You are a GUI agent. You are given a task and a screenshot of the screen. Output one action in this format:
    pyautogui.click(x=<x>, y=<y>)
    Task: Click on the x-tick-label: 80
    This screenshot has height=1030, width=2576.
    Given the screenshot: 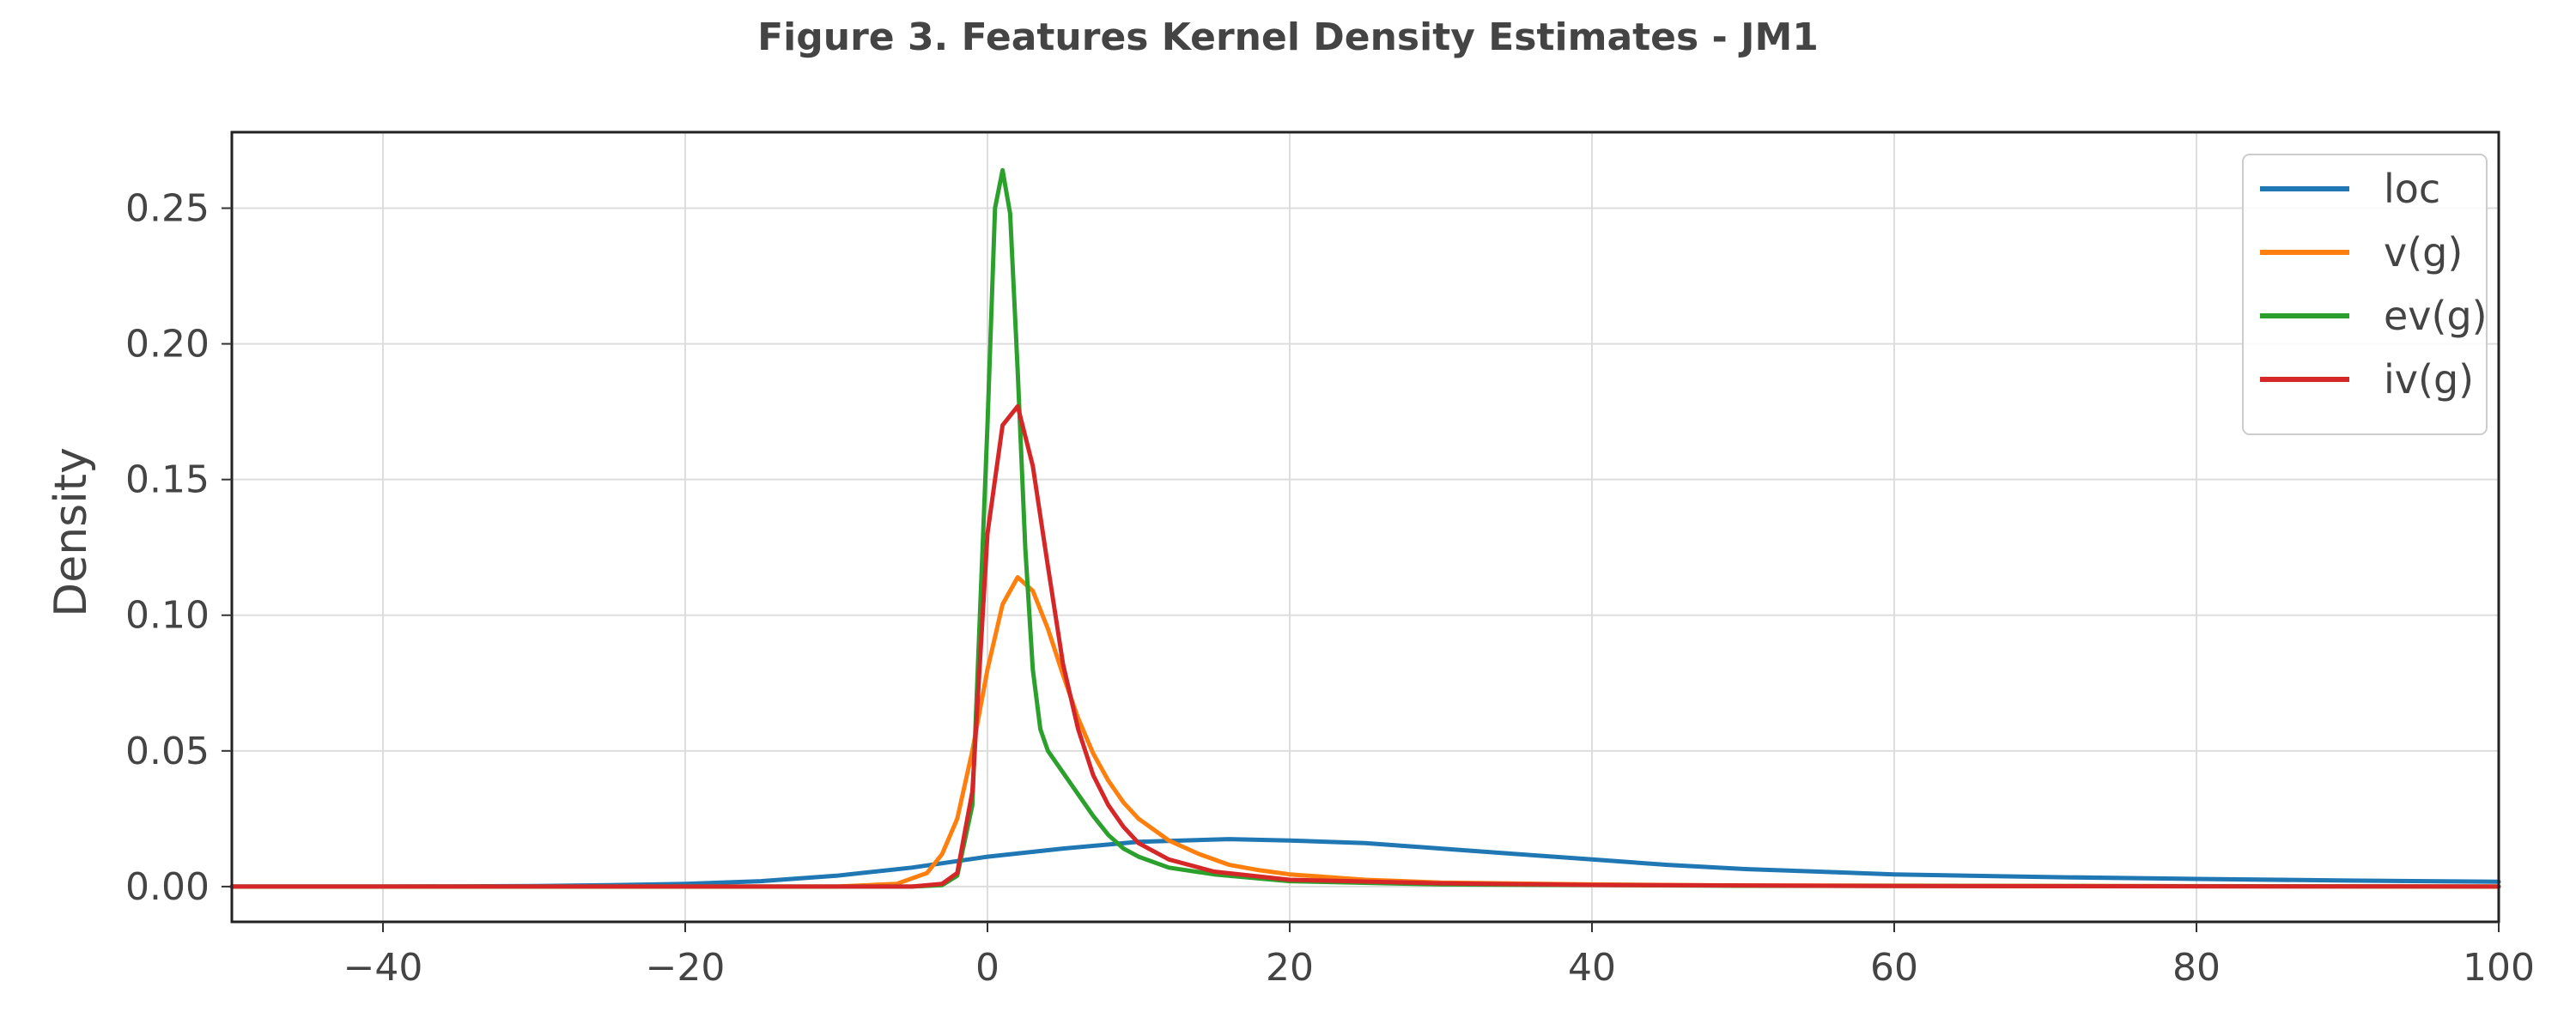 What is the action you would take?
    pyautogui.click(x=2196, y=968)
    